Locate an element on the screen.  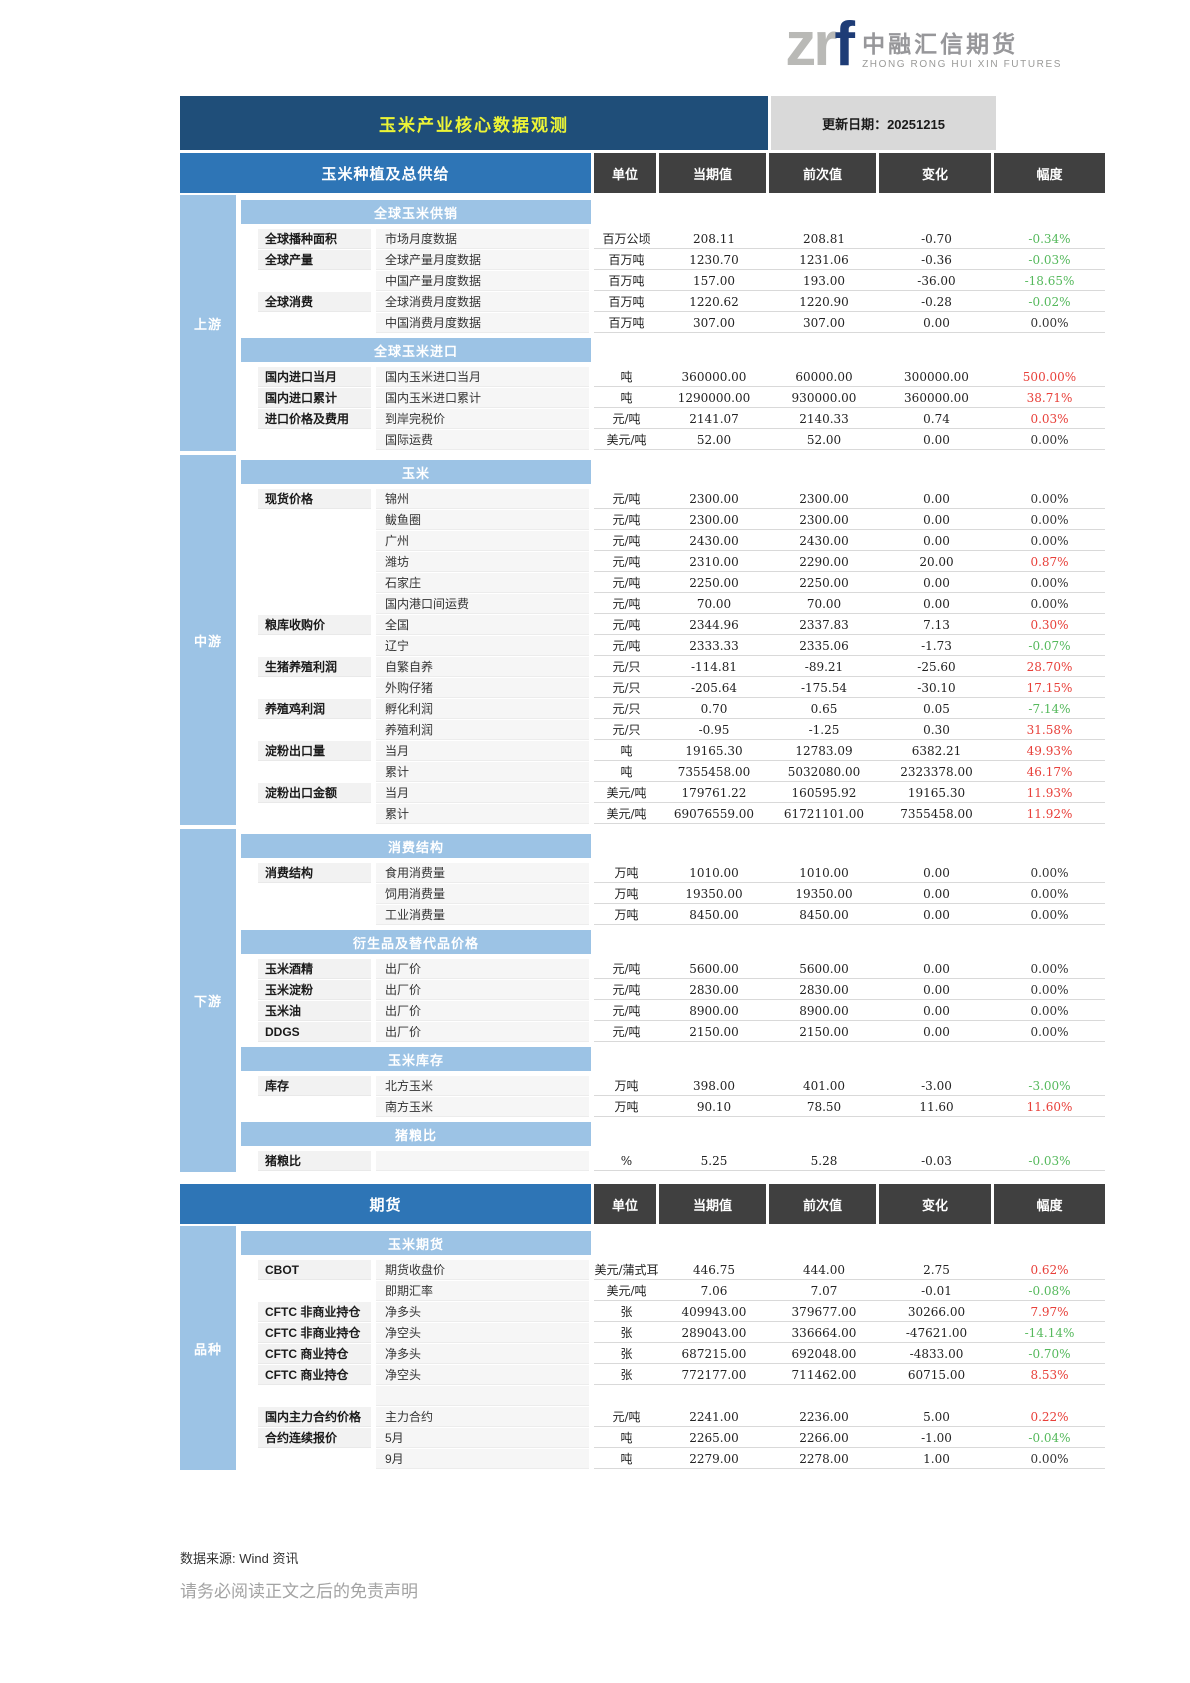
cell-category: 现货价格 is located at coordinates (314, 499).